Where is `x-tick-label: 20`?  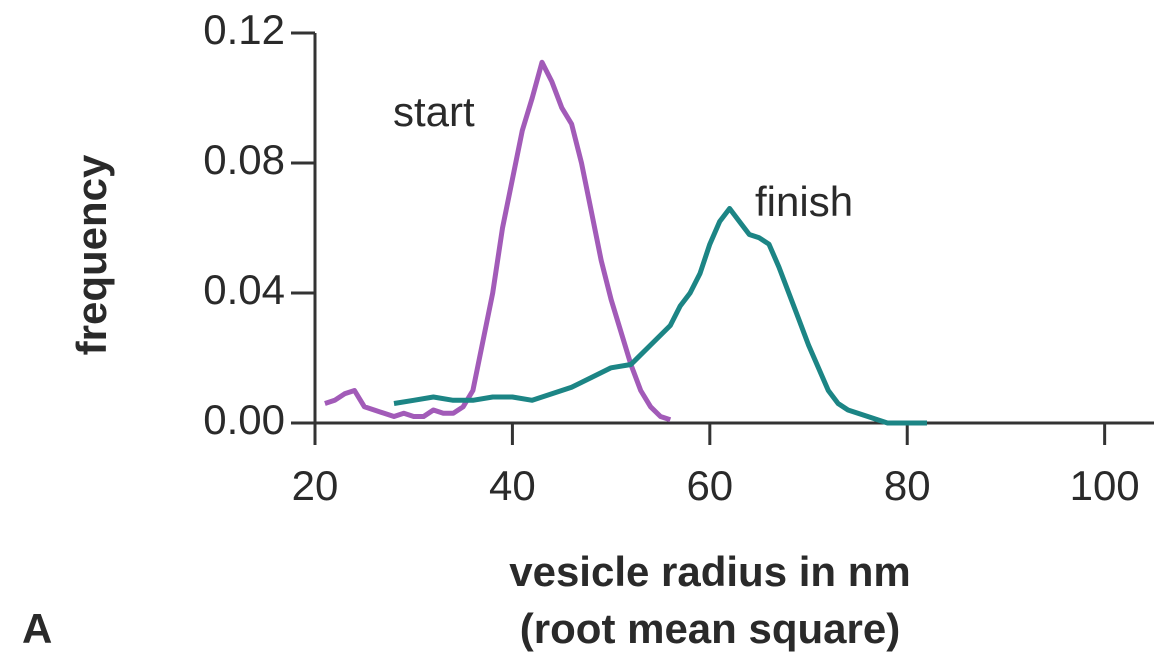 x-tick-label: 20 is located at coordinates (315, 485).